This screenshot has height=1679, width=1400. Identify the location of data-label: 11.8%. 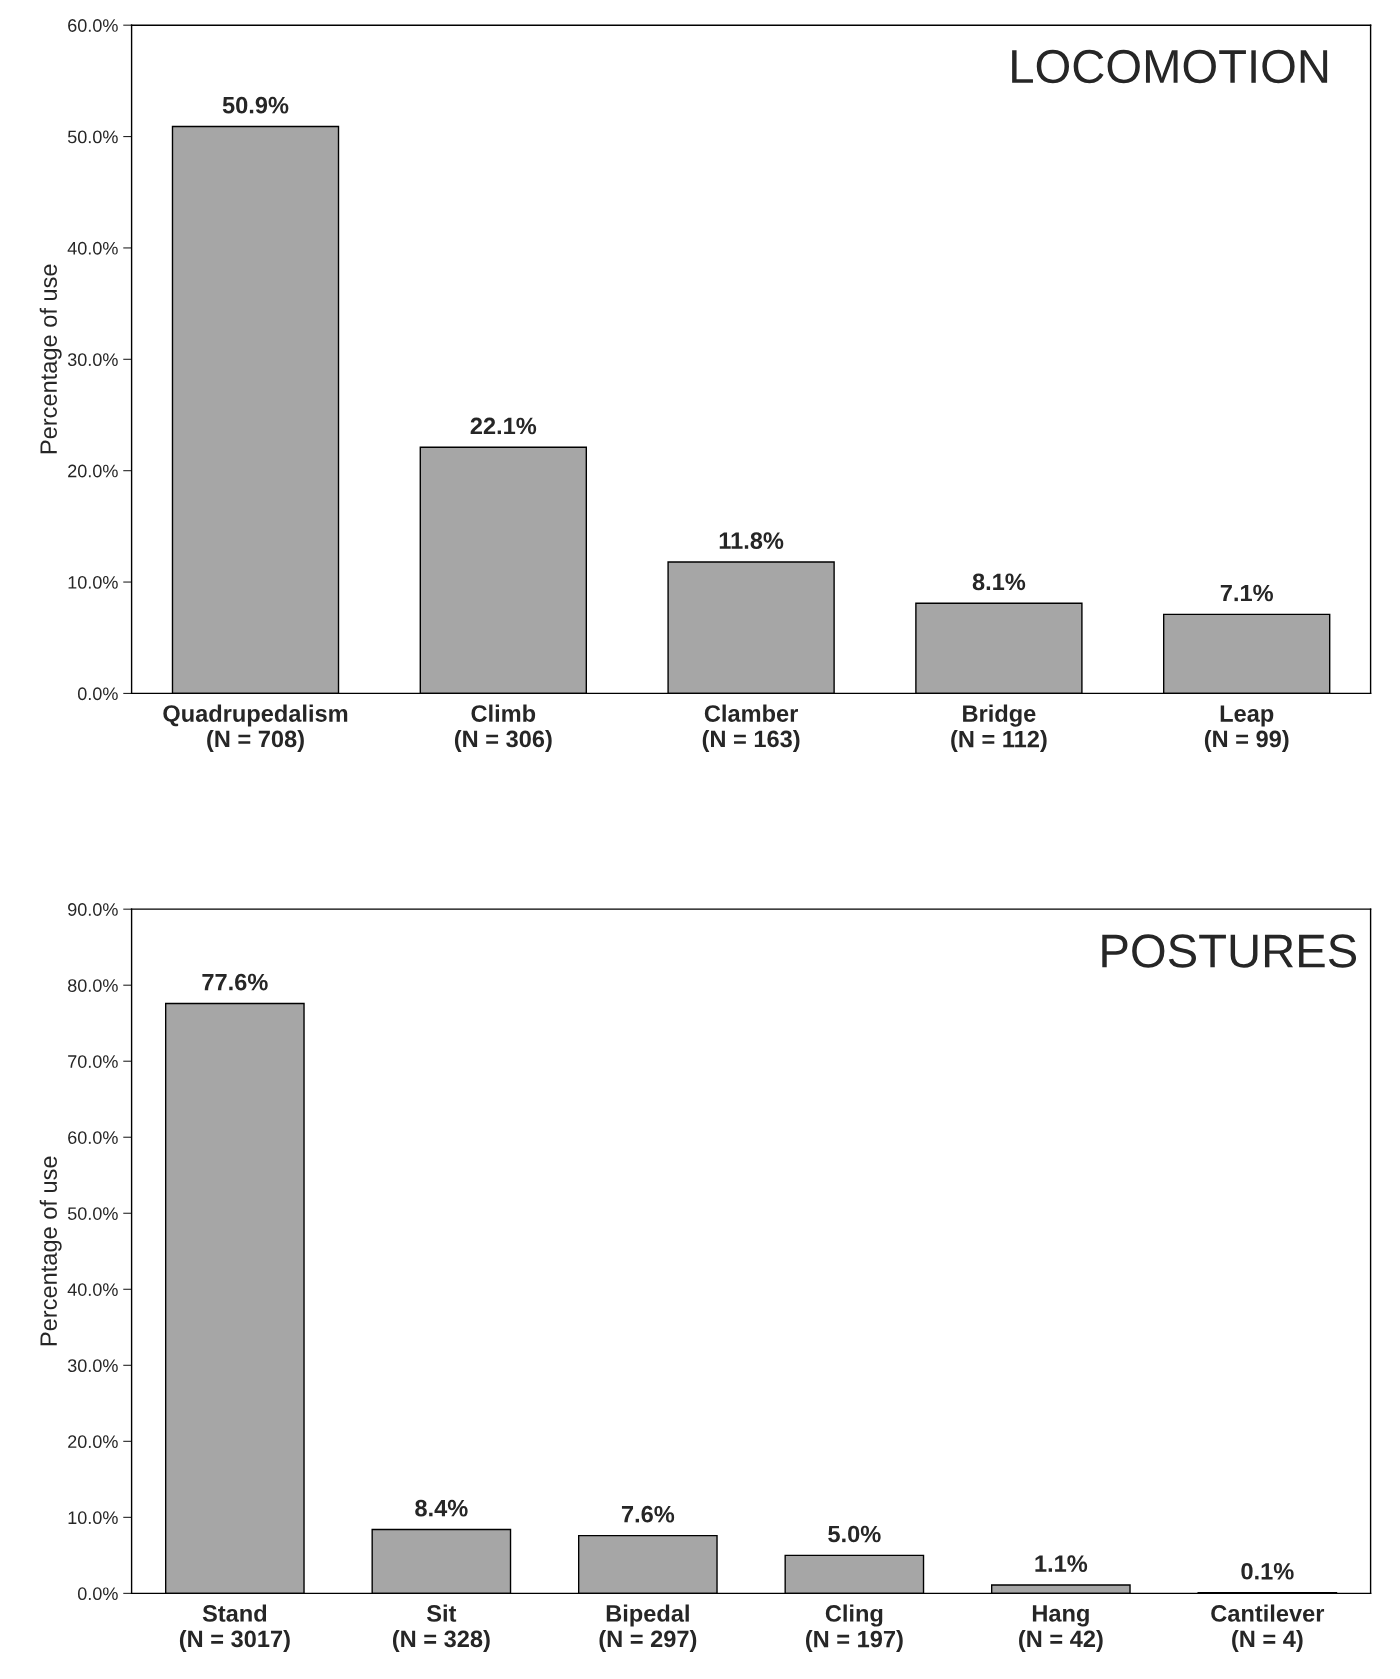
(751, 541).